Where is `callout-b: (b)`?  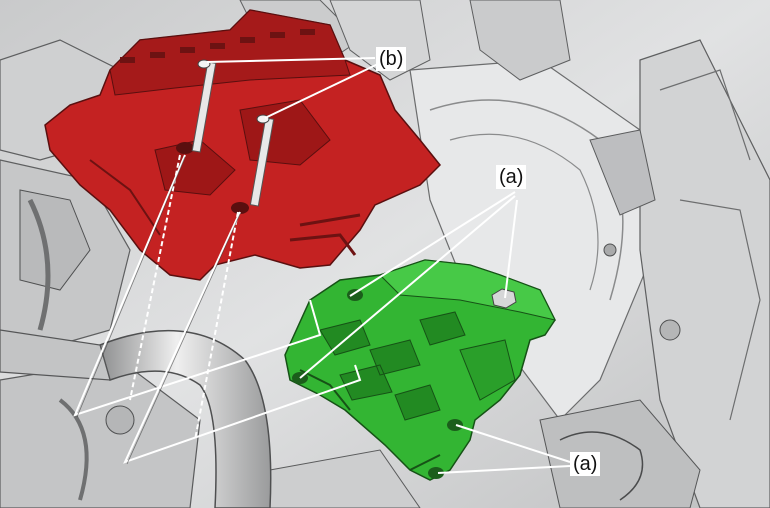
callout-b: (b) is located at coordinates (391, 59).